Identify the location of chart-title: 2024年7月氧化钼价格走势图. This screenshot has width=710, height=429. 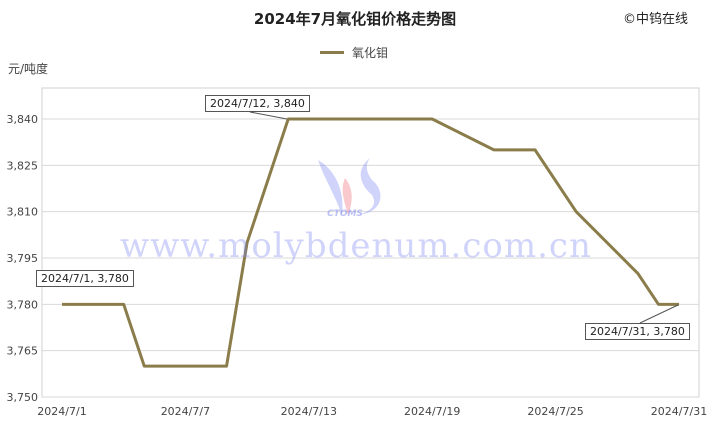
(355, 19).